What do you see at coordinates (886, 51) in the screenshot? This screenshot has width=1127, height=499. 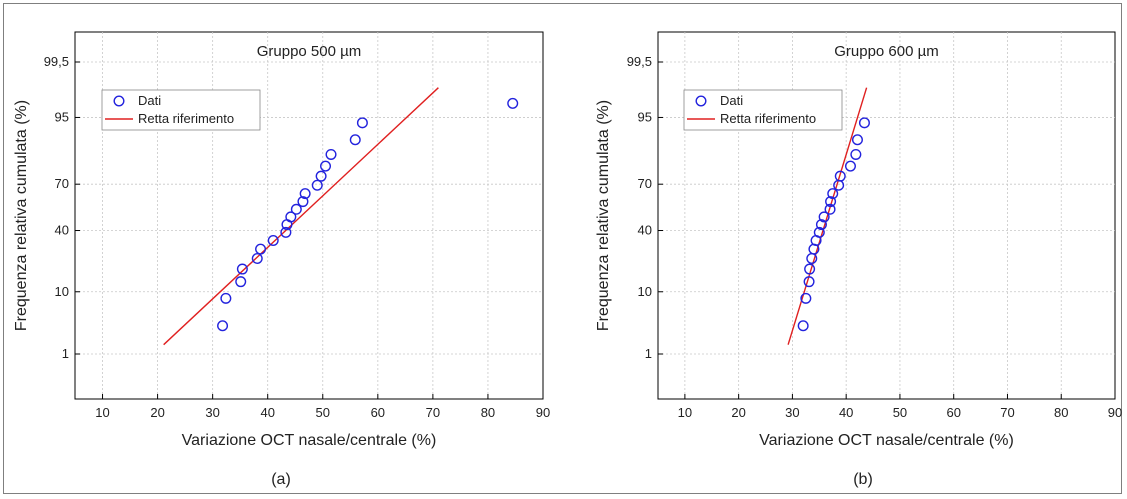 I see `chart-title: Gruppo 600 µm` at bounding box center [886, 51].